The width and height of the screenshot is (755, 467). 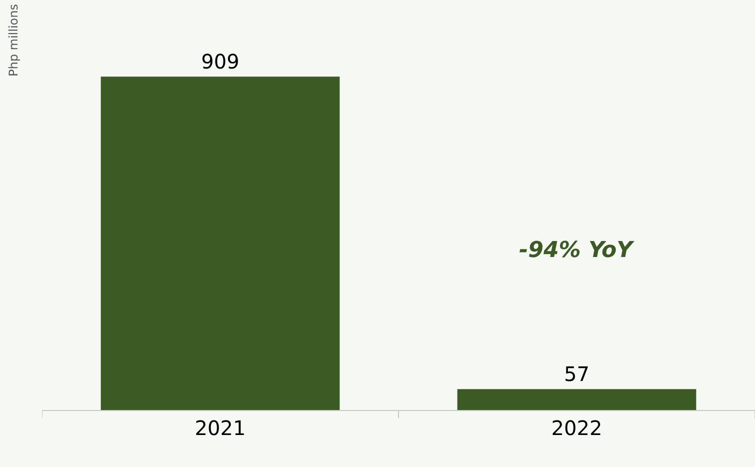 What do you see at coordinates (220, 62) in the screenshot?
I see `data-label: 909` at bounding box center [220, 62].